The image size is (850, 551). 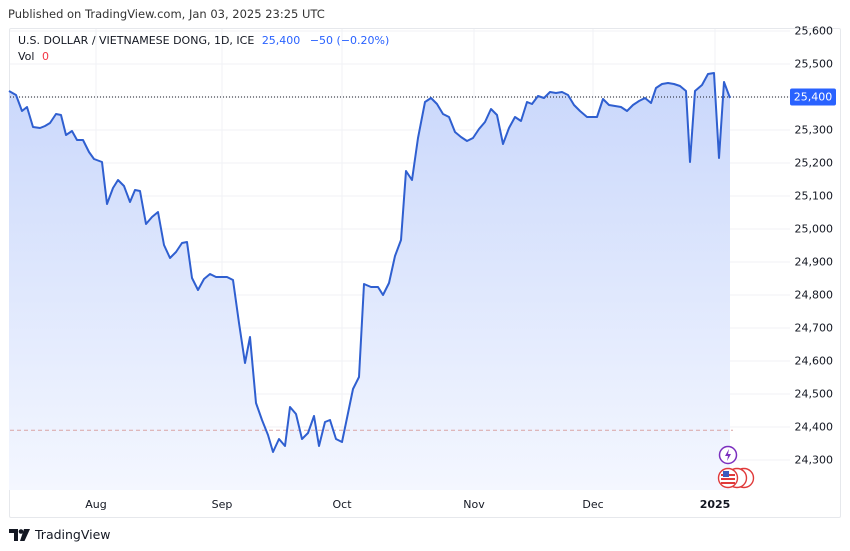 I want to click on volume-value: 0, so click(x=45, y=56).